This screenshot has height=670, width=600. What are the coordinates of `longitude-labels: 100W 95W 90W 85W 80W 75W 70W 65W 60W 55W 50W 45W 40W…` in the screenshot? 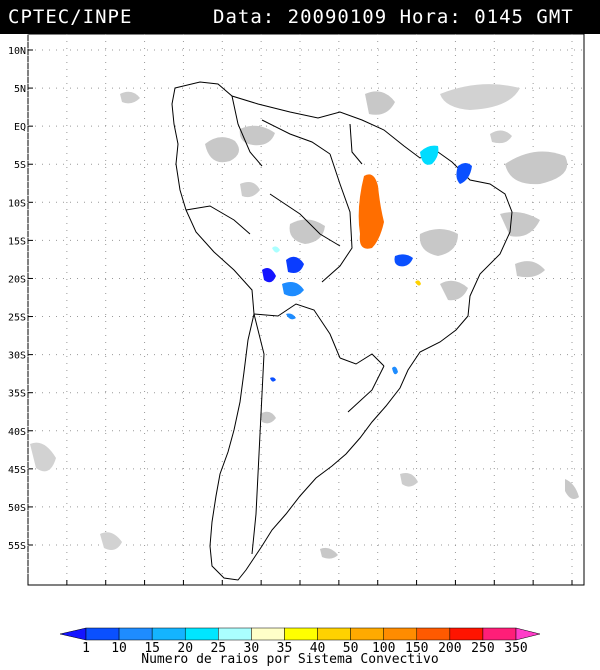 It's located at (299, 589).